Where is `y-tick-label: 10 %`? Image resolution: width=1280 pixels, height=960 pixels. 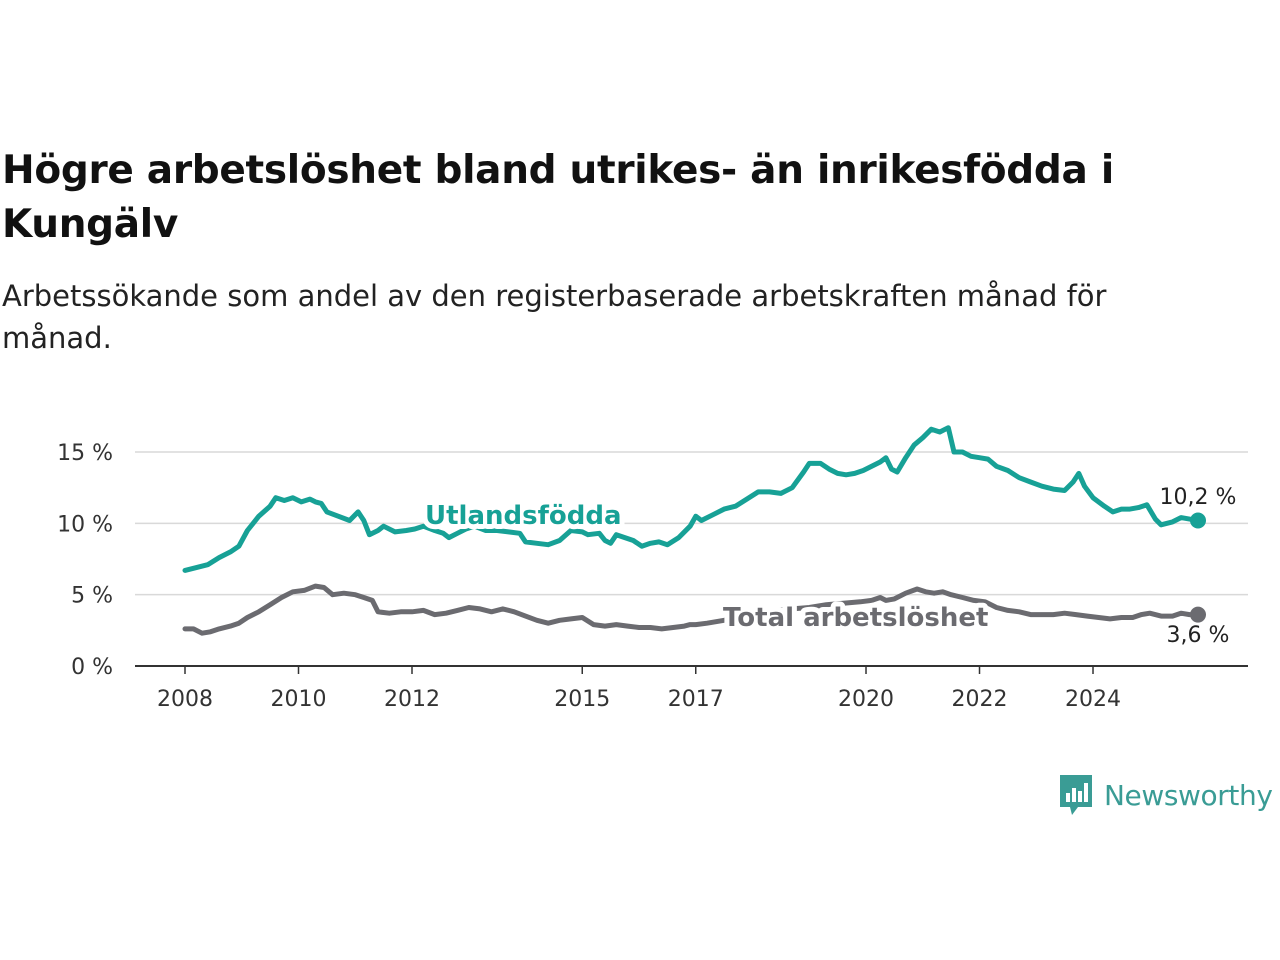 y-tick-label: 10 % is located at coordinates (85, 524).